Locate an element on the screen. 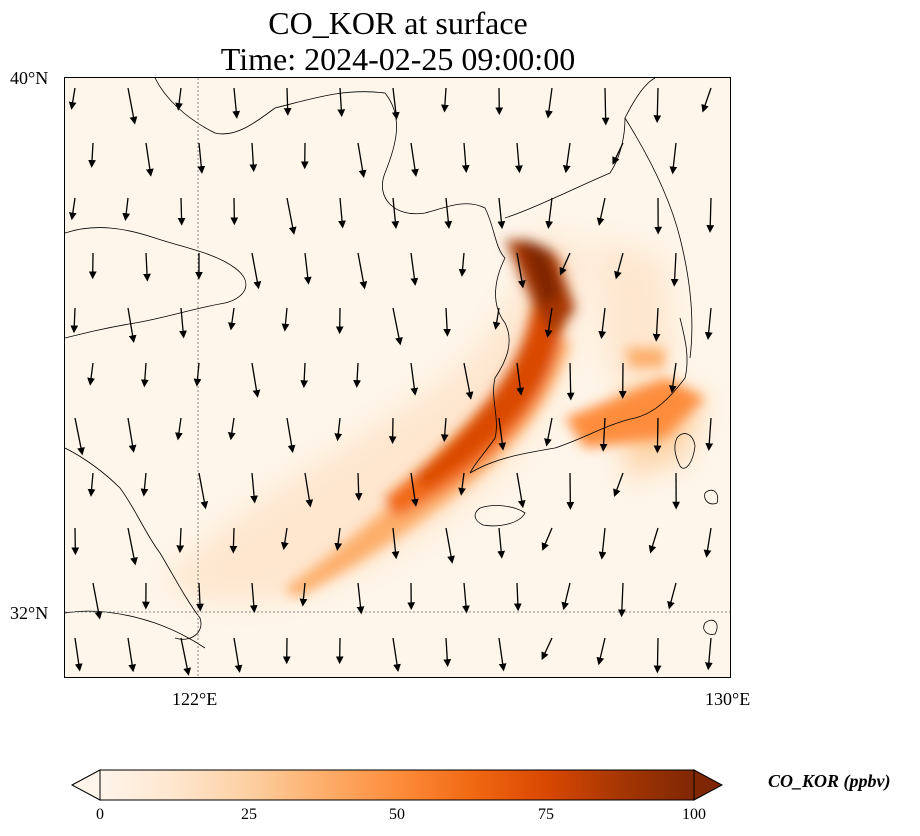 Image resolution: width=920 pixels, height=836 pixels. colorbar-tick-75: 75 is located at coordinates (546, 814).